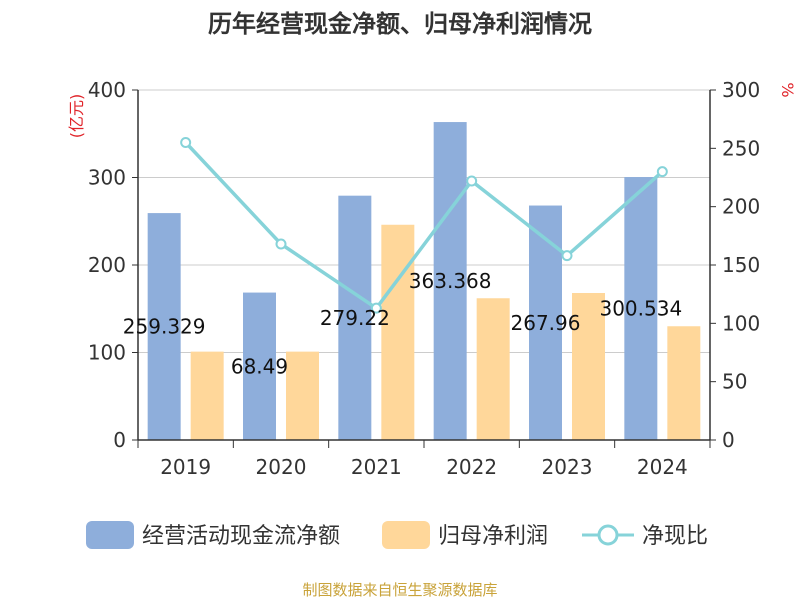 The image size is (800, 600). What do you see at coordinates (471, 467) in the screenshot?
I see `x-axis-tick-label: 2022` at bounding box center [471, 467].